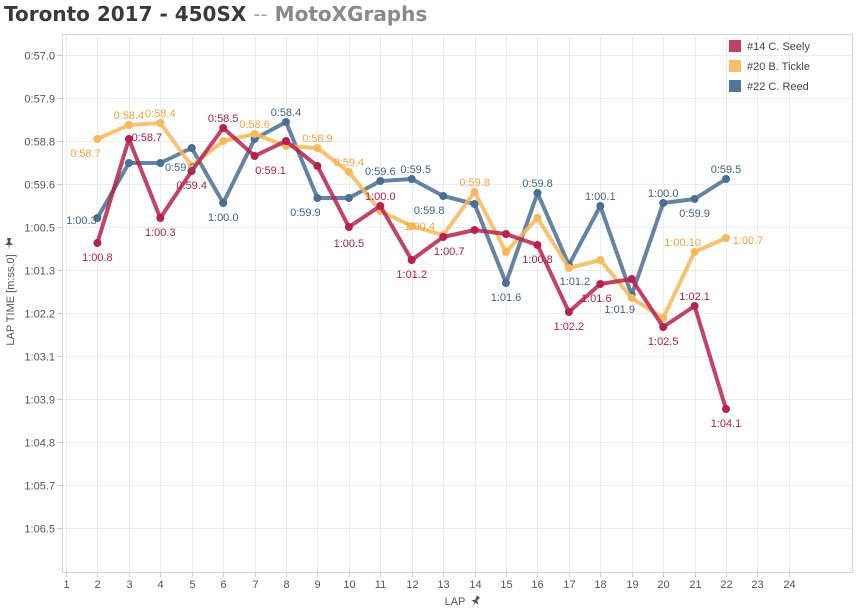 This screenshot has height=612, width=858. Describe the element at coordinates (380, 585) in the screenshot. I see `x-tick-label: 11` at that location.